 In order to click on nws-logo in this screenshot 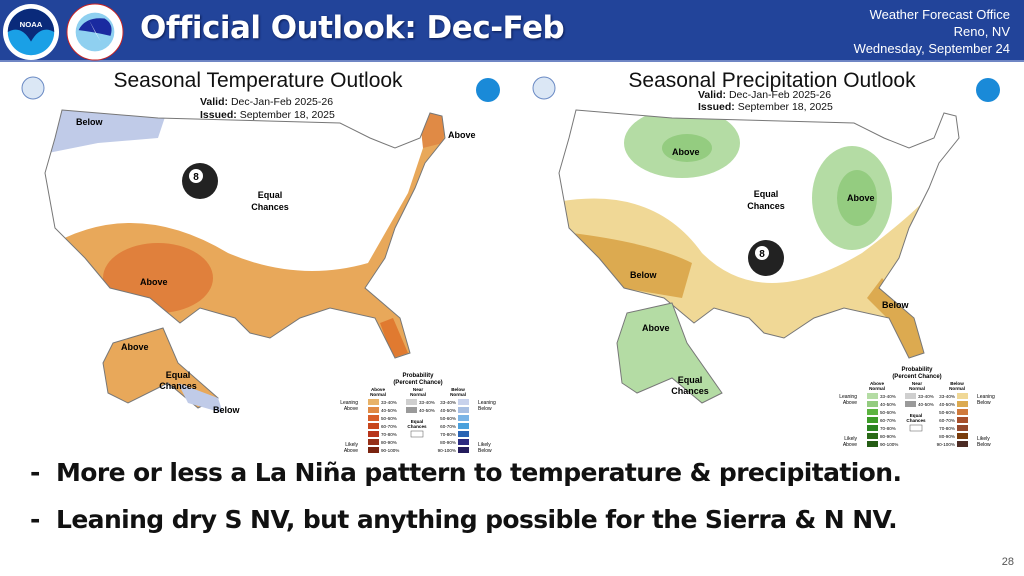, I will do `click(95, 32)`.